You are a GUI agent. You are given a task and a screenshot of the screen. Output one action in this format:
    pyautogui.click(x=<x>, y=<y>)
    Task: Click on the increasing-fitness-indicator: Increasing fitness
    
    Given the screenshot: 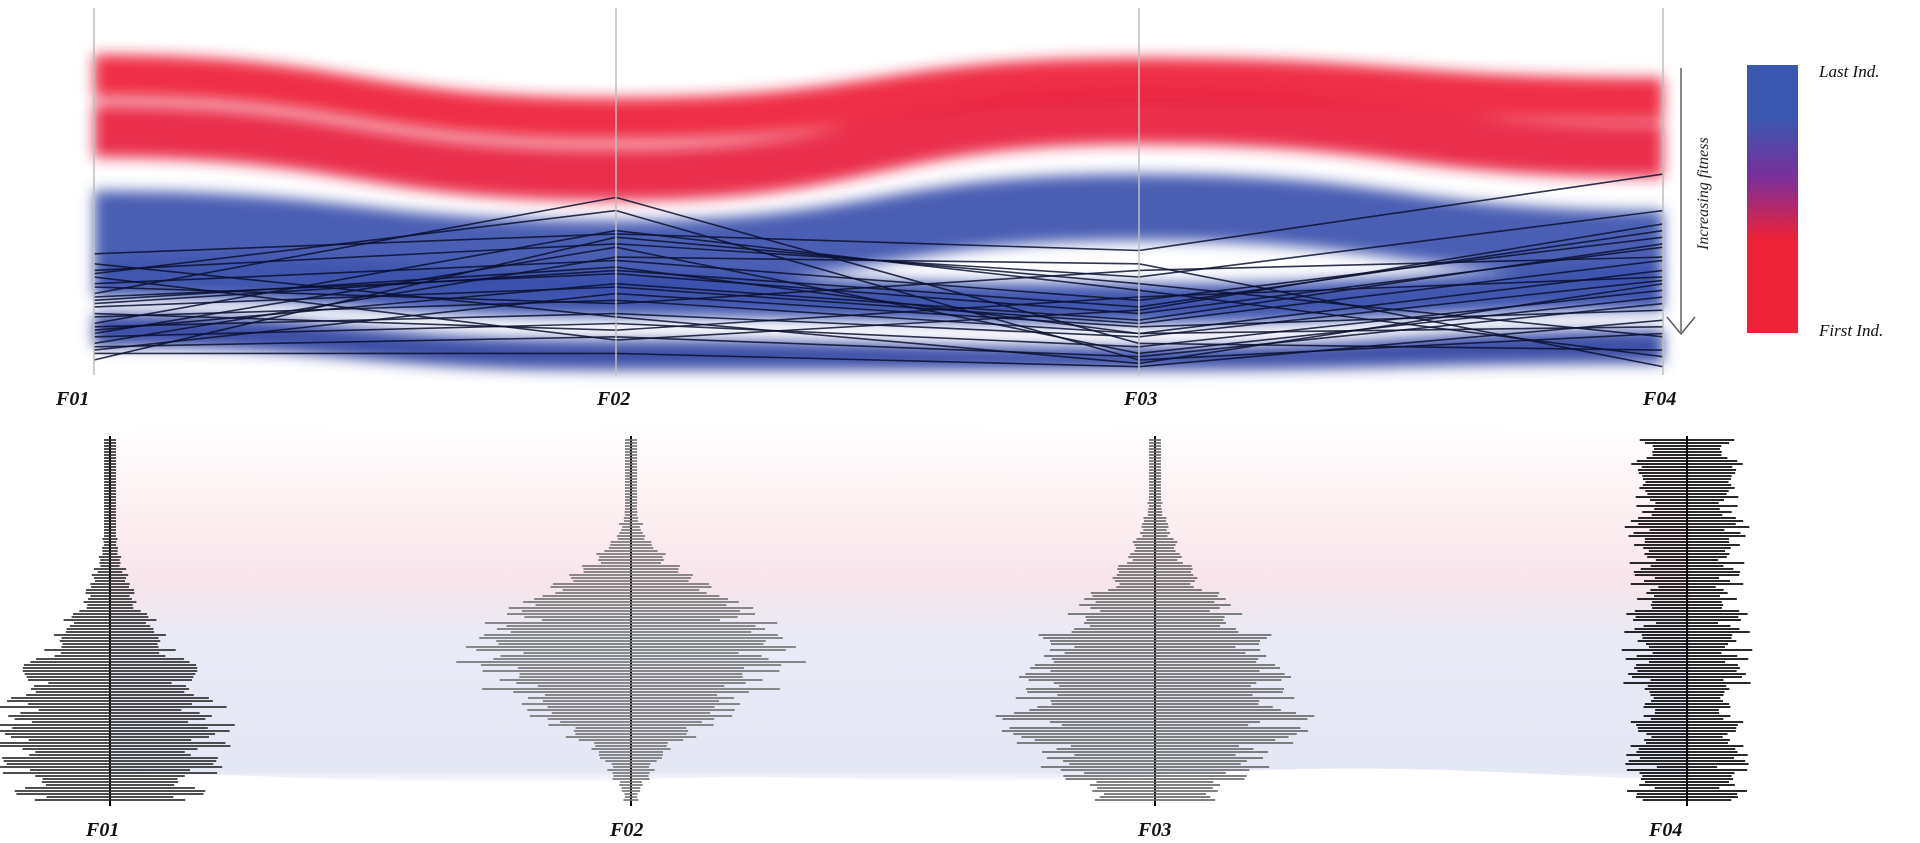 What is the action you would take?
    pyautogui.click(x=1689, y=202)
    